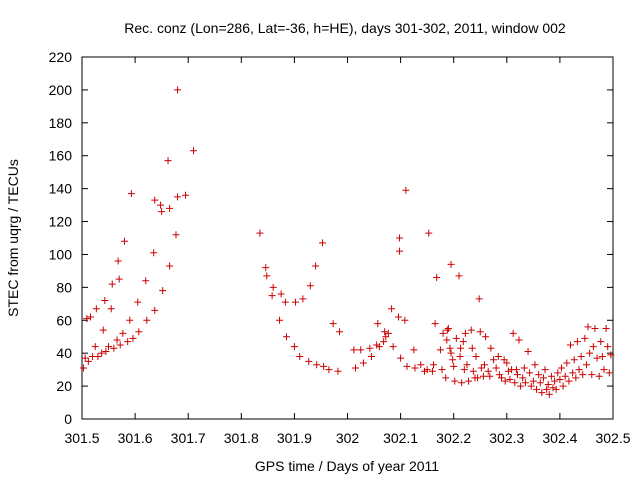 The height and width of the screenshot is (480, 640). I want to click on x-tick-label: 301.5, so click(81, 438).